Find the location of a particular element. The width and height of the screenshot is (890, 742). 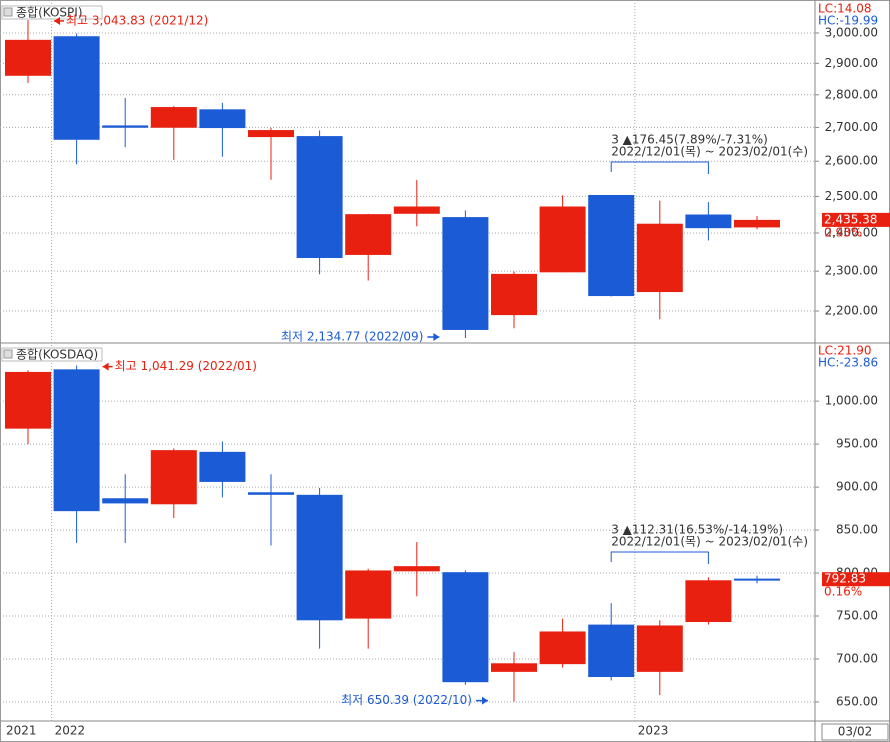

y-tick-label: 1,000.00 is located at coordinates (851, 401).